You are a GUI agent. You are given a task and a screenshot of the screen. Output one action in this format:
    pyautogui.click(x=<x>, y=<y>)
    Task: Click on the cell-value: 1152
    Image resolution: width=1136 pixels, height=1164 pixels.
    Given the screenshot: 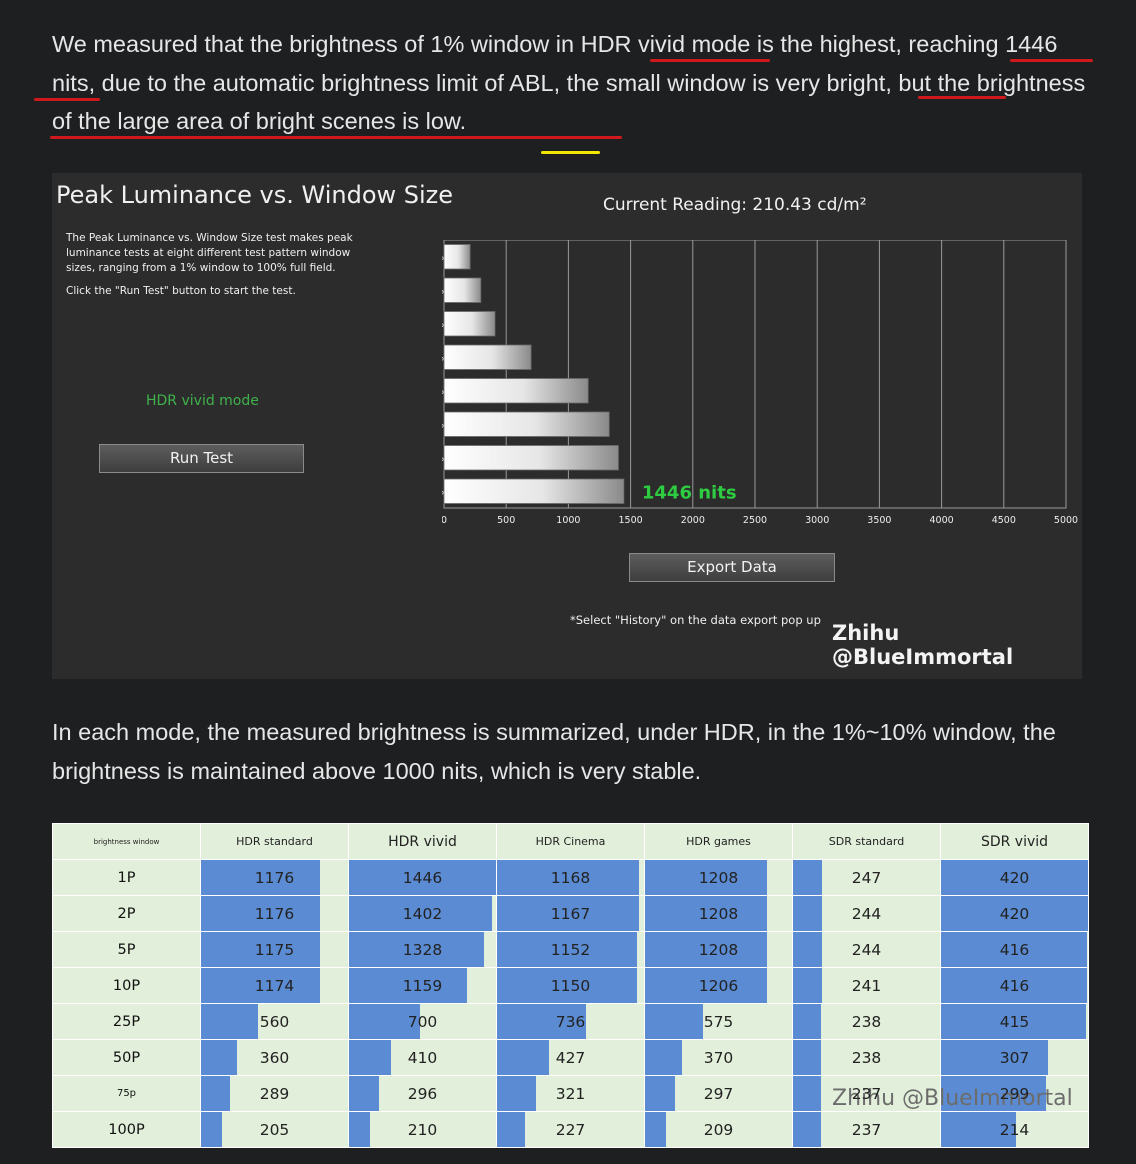 What is the action you would take?
    pyautogui.click(x=570, y=949)
    